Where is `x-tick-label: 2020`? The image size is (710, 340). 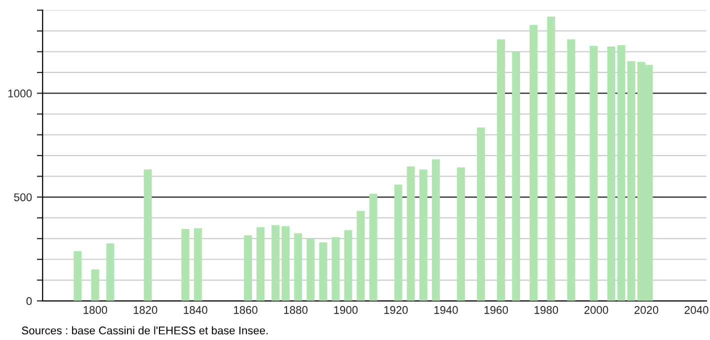 x-tick-label: 2020 is located at coordinates (646, 310).